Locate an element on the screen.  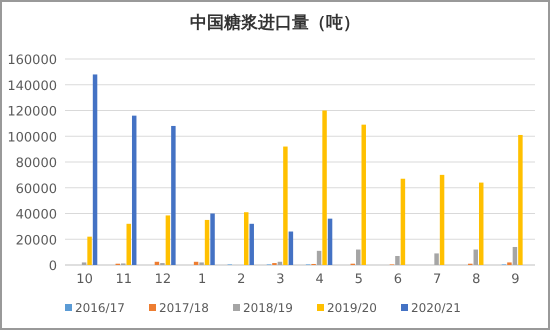
legend-label: 2019/20 is located at coordinates (352, 308).